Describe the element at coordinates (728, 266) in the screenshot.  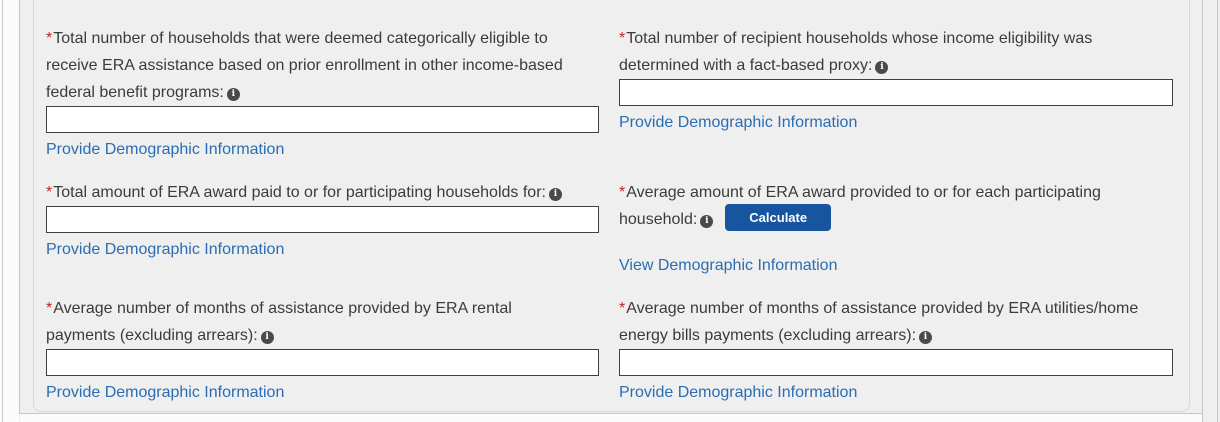
I see `view-demographic-info-link: View Demographic Information` at that location.